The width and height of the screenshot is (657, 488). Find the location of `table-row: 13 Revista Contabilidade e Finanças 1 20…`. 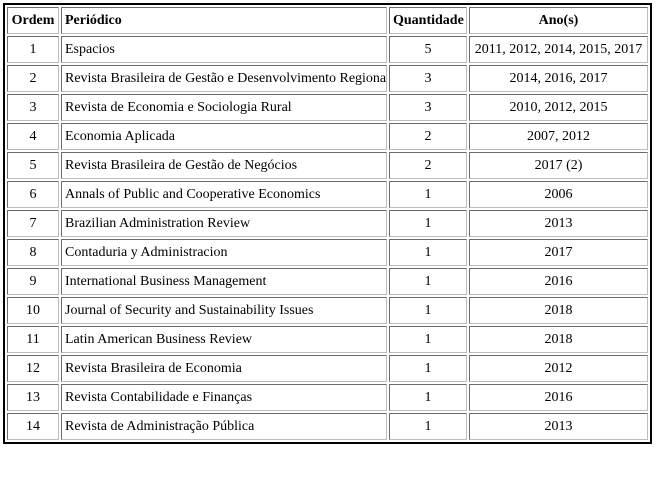

table-row: 13 Revista Contabilidade e Finanças 1 20… is located at coordinates (327, 397).